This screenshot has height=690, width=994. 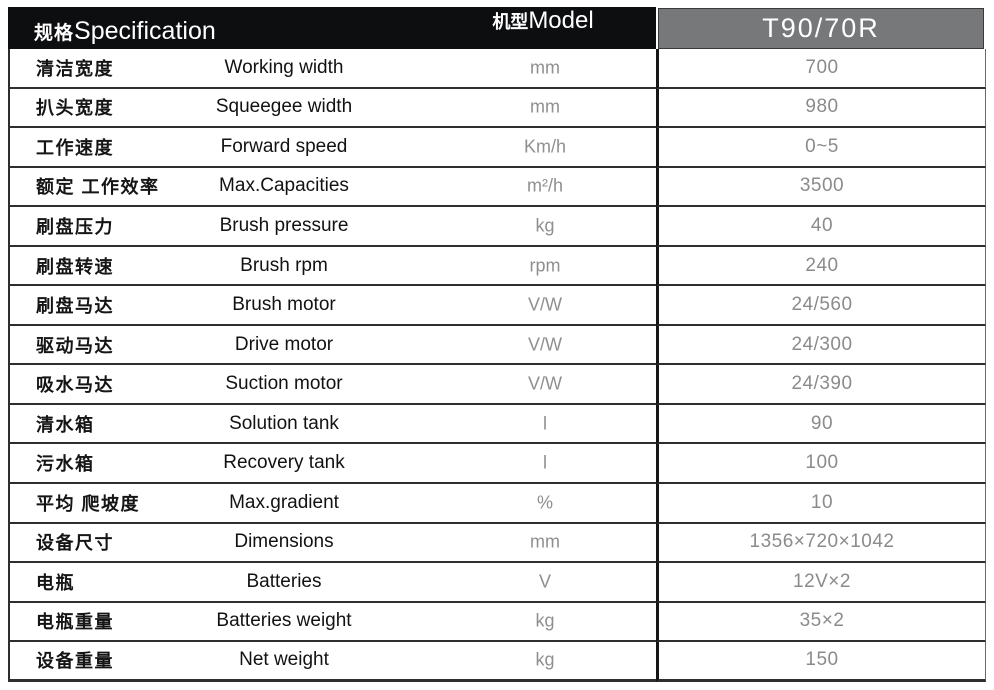 What do you see at coordinates (821, 424) in the screenshot?
I see `spec-value-cell: 90` at bounding box center [821, 424].